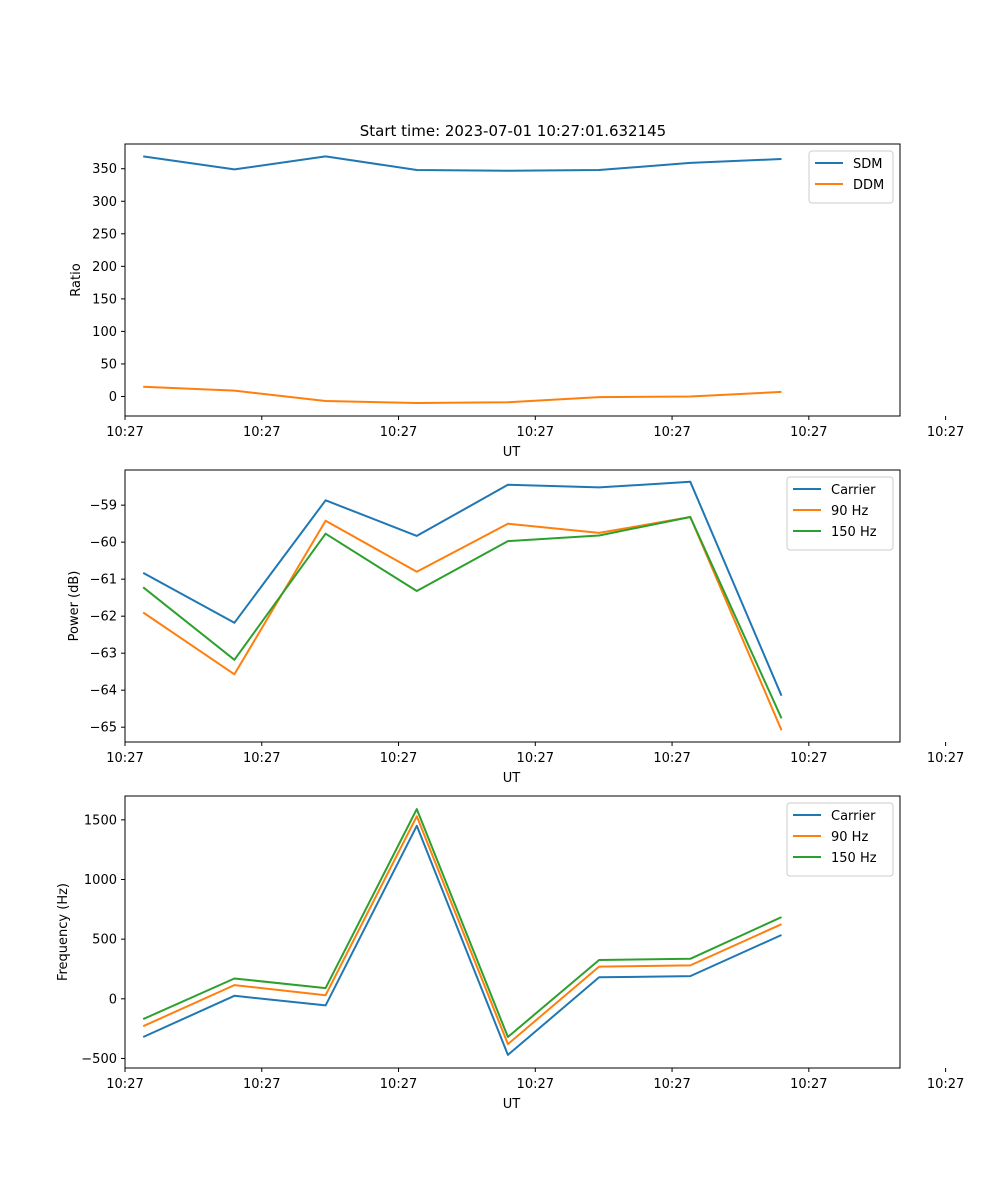  What do you see at coordinates (103, 543) in the screenshot?
I see `y-tick-label: −60` at bounding box center [103, 543].